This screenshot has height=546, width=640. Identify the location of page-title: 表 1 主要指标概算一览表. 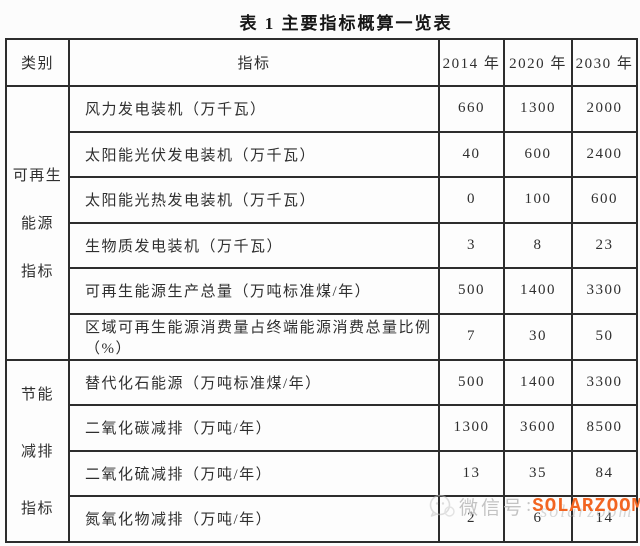
(346, 23).